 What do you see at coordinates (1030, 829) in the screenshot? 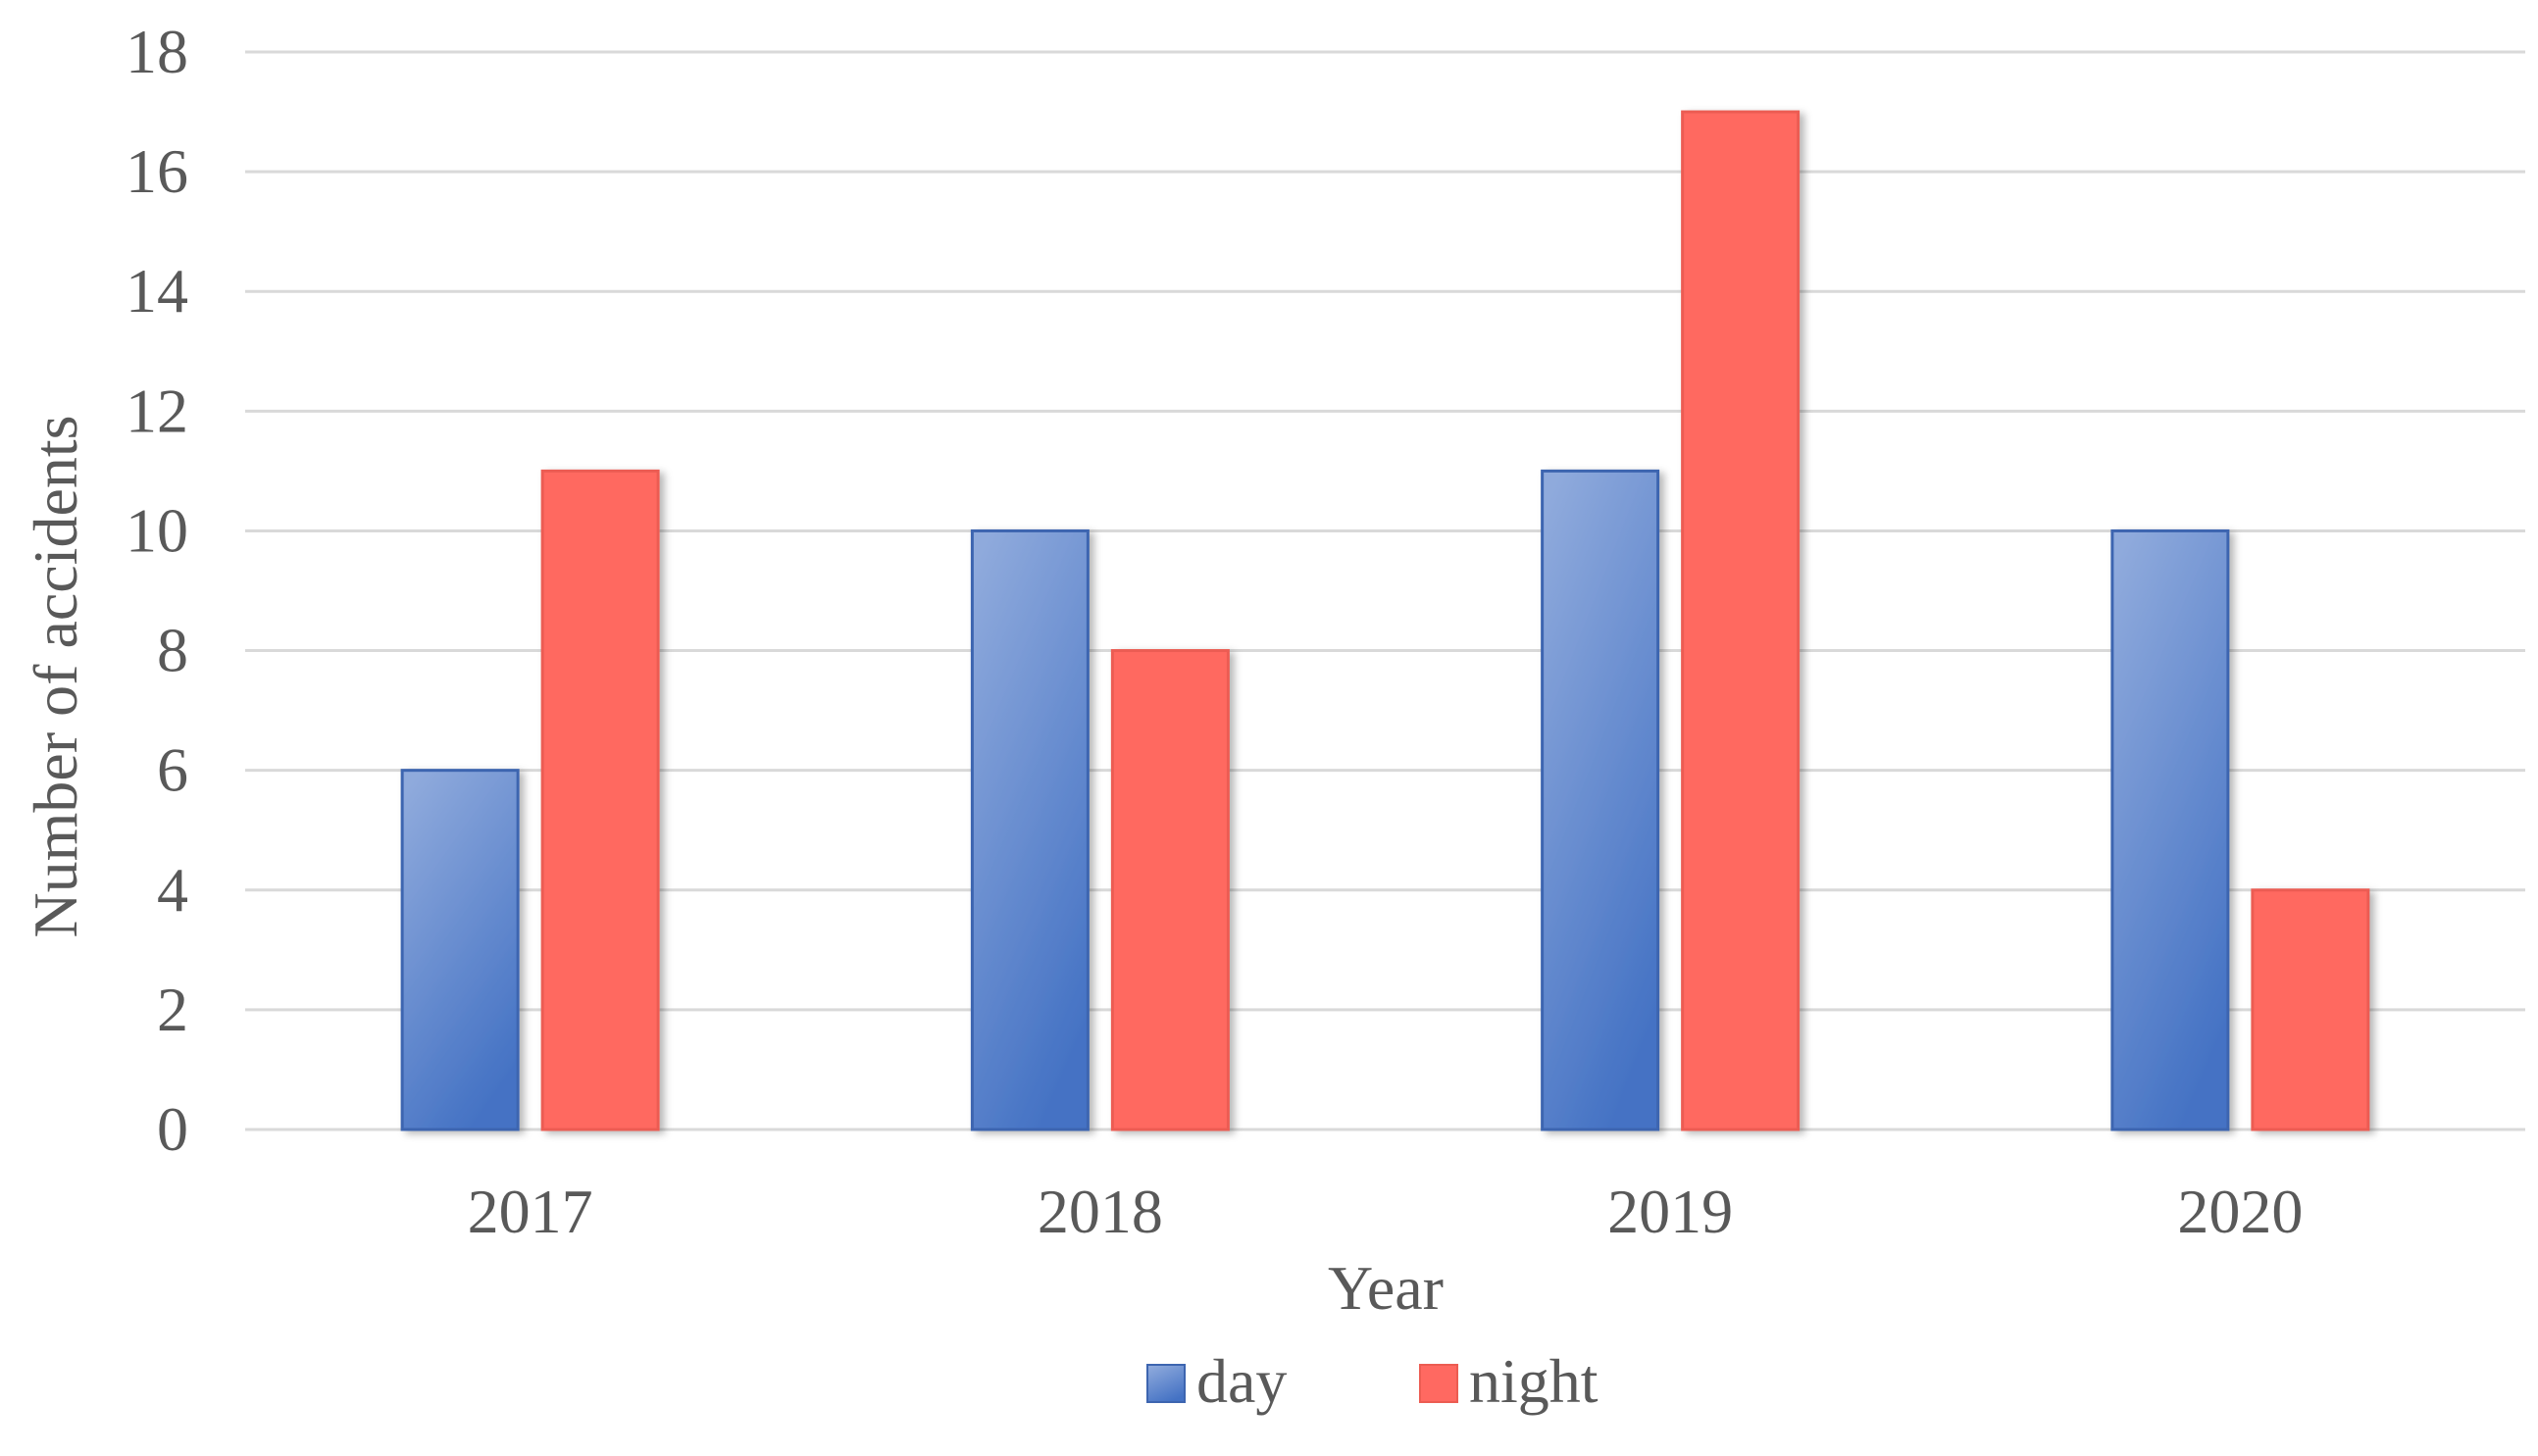
I see `bar-day-2018` at bounding box center [1030, 829].